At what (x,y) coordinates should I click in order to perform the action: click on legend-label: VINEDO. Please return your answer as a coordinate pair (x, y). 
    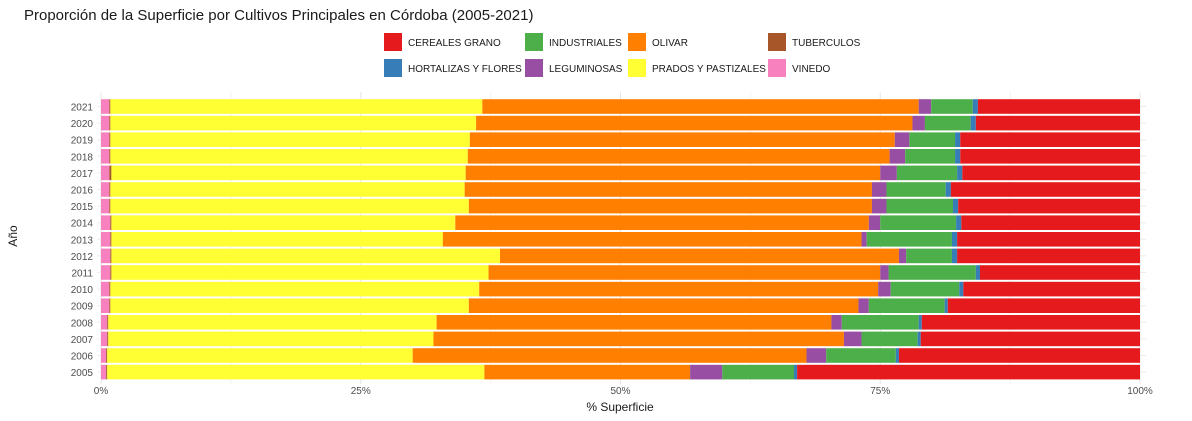
    Looking at the image, I should click on (811, 69).